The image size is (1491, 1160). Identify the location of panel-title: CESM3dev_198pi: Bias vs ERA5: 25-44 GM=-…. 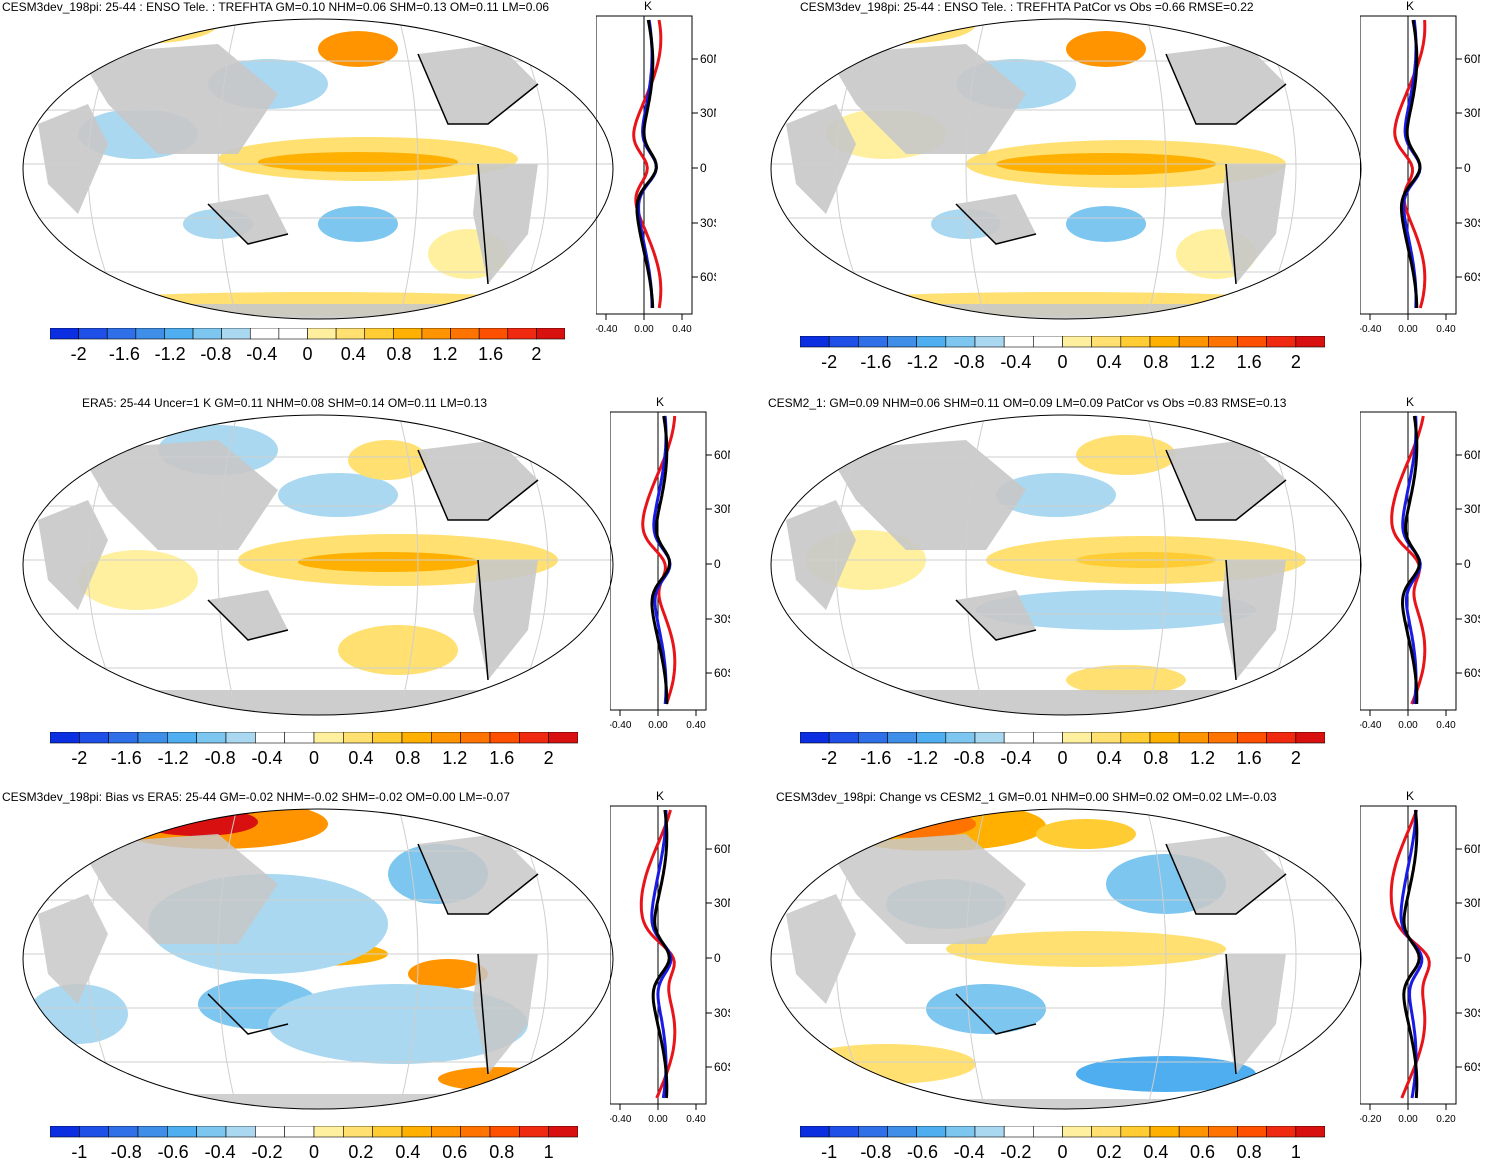
(256, 797).